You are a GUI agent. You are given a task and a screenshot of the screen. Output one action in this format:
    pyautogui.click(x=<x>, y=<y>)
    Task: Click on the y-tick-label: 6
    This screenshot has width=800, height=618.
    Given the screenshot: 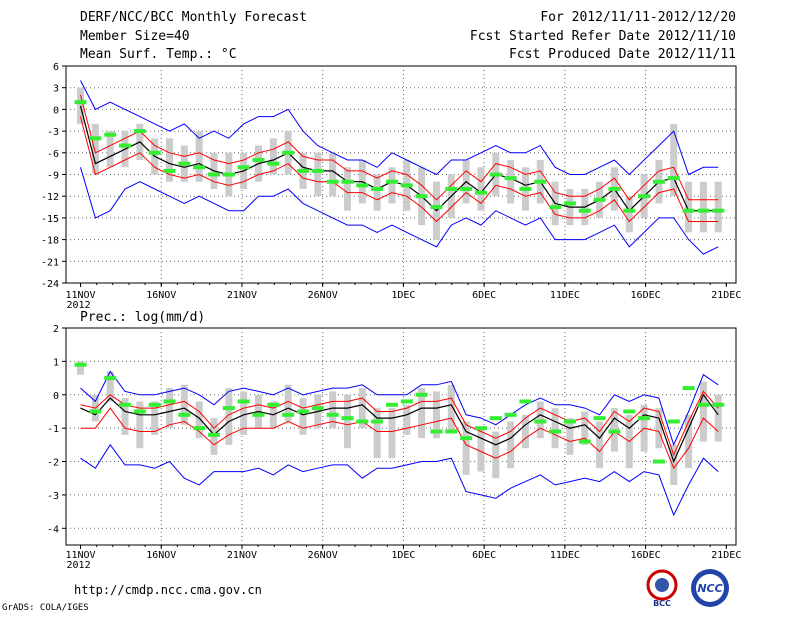 What is the action you would take?
    pyautogui.click(x=56, y=67)
    